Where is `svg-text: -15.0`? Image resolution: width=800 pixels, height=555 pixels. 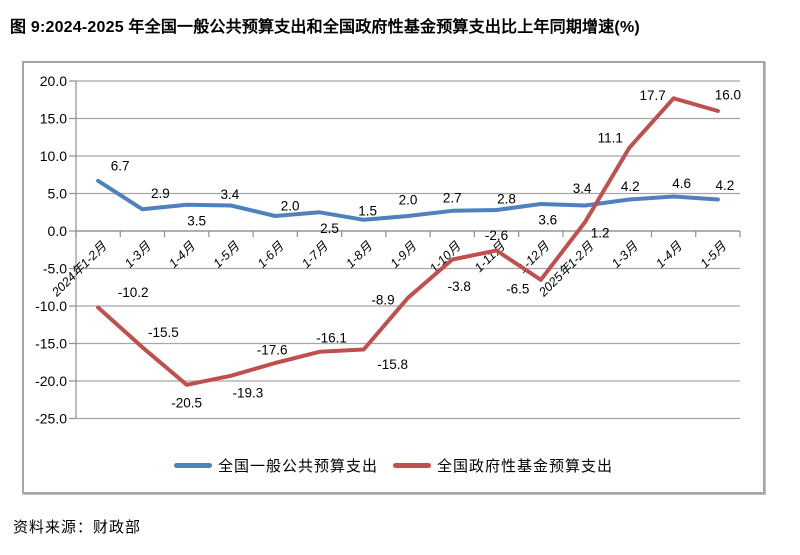 svg-text: -15.0 is located at coordinates (51, 344).